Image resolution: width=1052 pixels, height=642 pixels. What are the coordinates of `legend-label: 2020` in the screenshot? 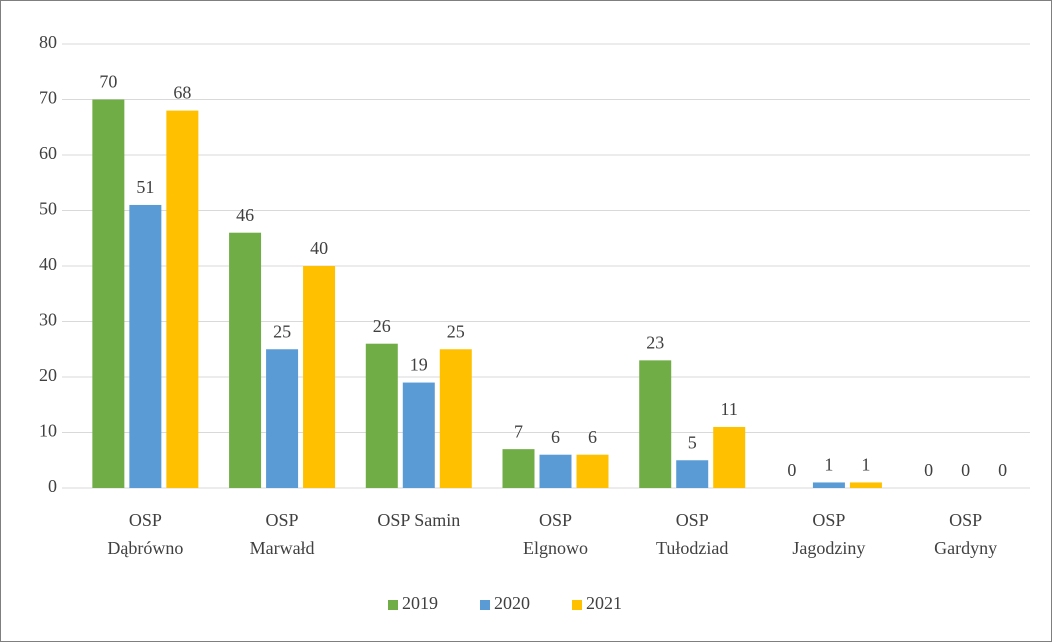 It's located at (512, 603).